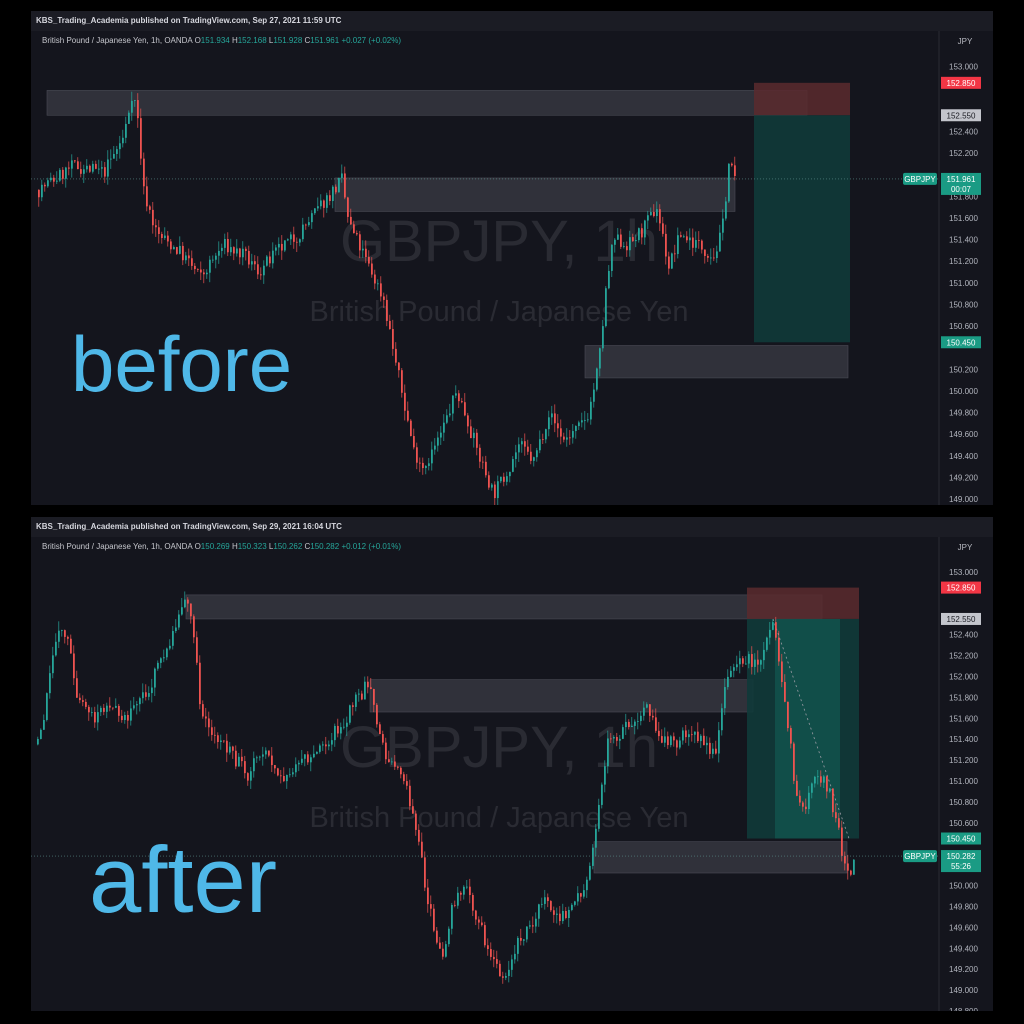 The height and width of the screenshot is (1024, 1024). Describe the element at coordinates (963, 656) in the screenshot. I see `y-tick-label: 152.200` at that location.